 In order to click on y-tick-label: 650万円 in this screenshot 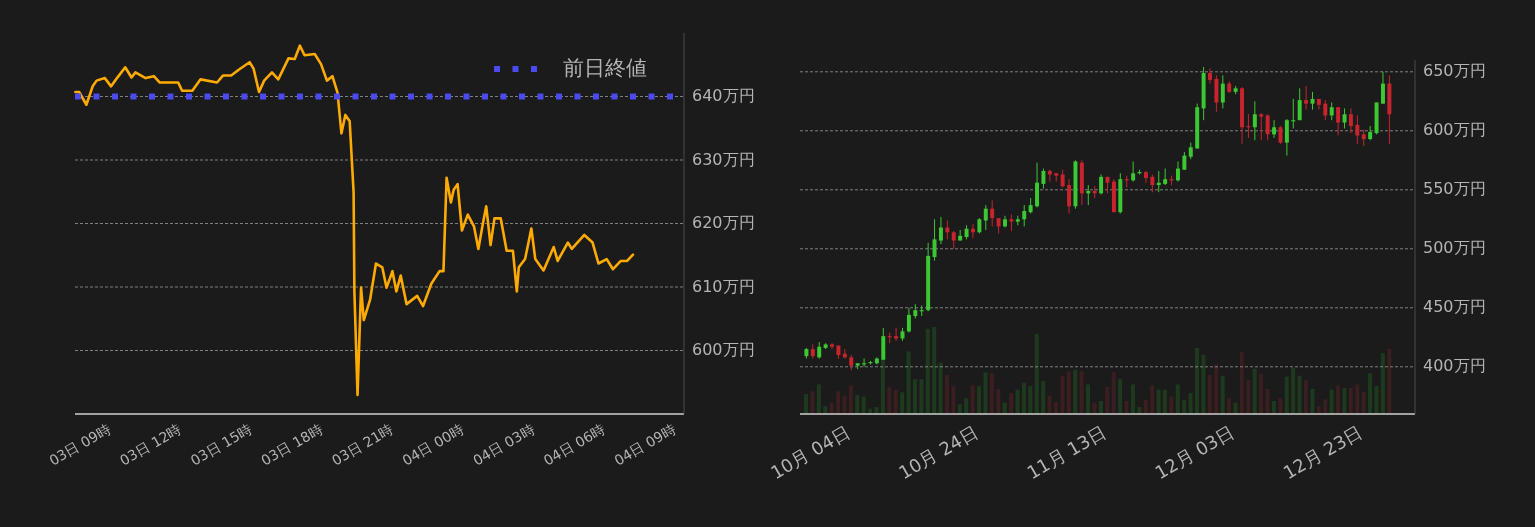, I will do `click(1454, 71)`.